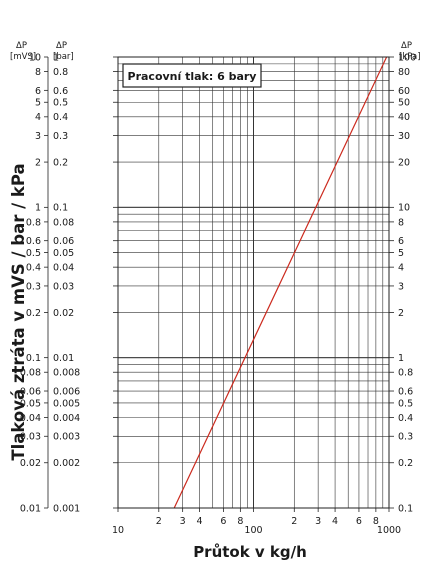  What do you see at coordinates (30, 418) in the screenshot?
I see `y-tick-label-mvs: 0.04` at bounding box center [30, 418].